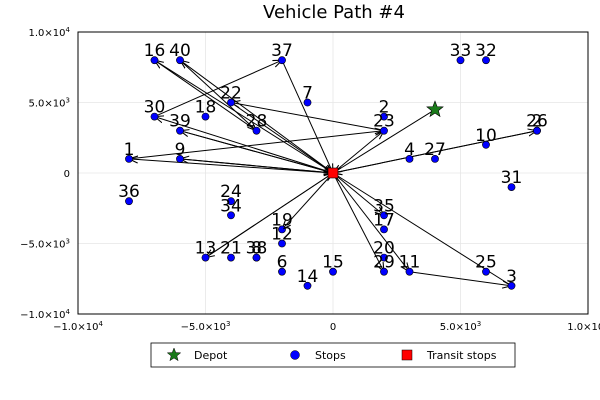 The height and width of the screenshot is (400, 600). I want to click on stop-label: 18, so click(206, 108).